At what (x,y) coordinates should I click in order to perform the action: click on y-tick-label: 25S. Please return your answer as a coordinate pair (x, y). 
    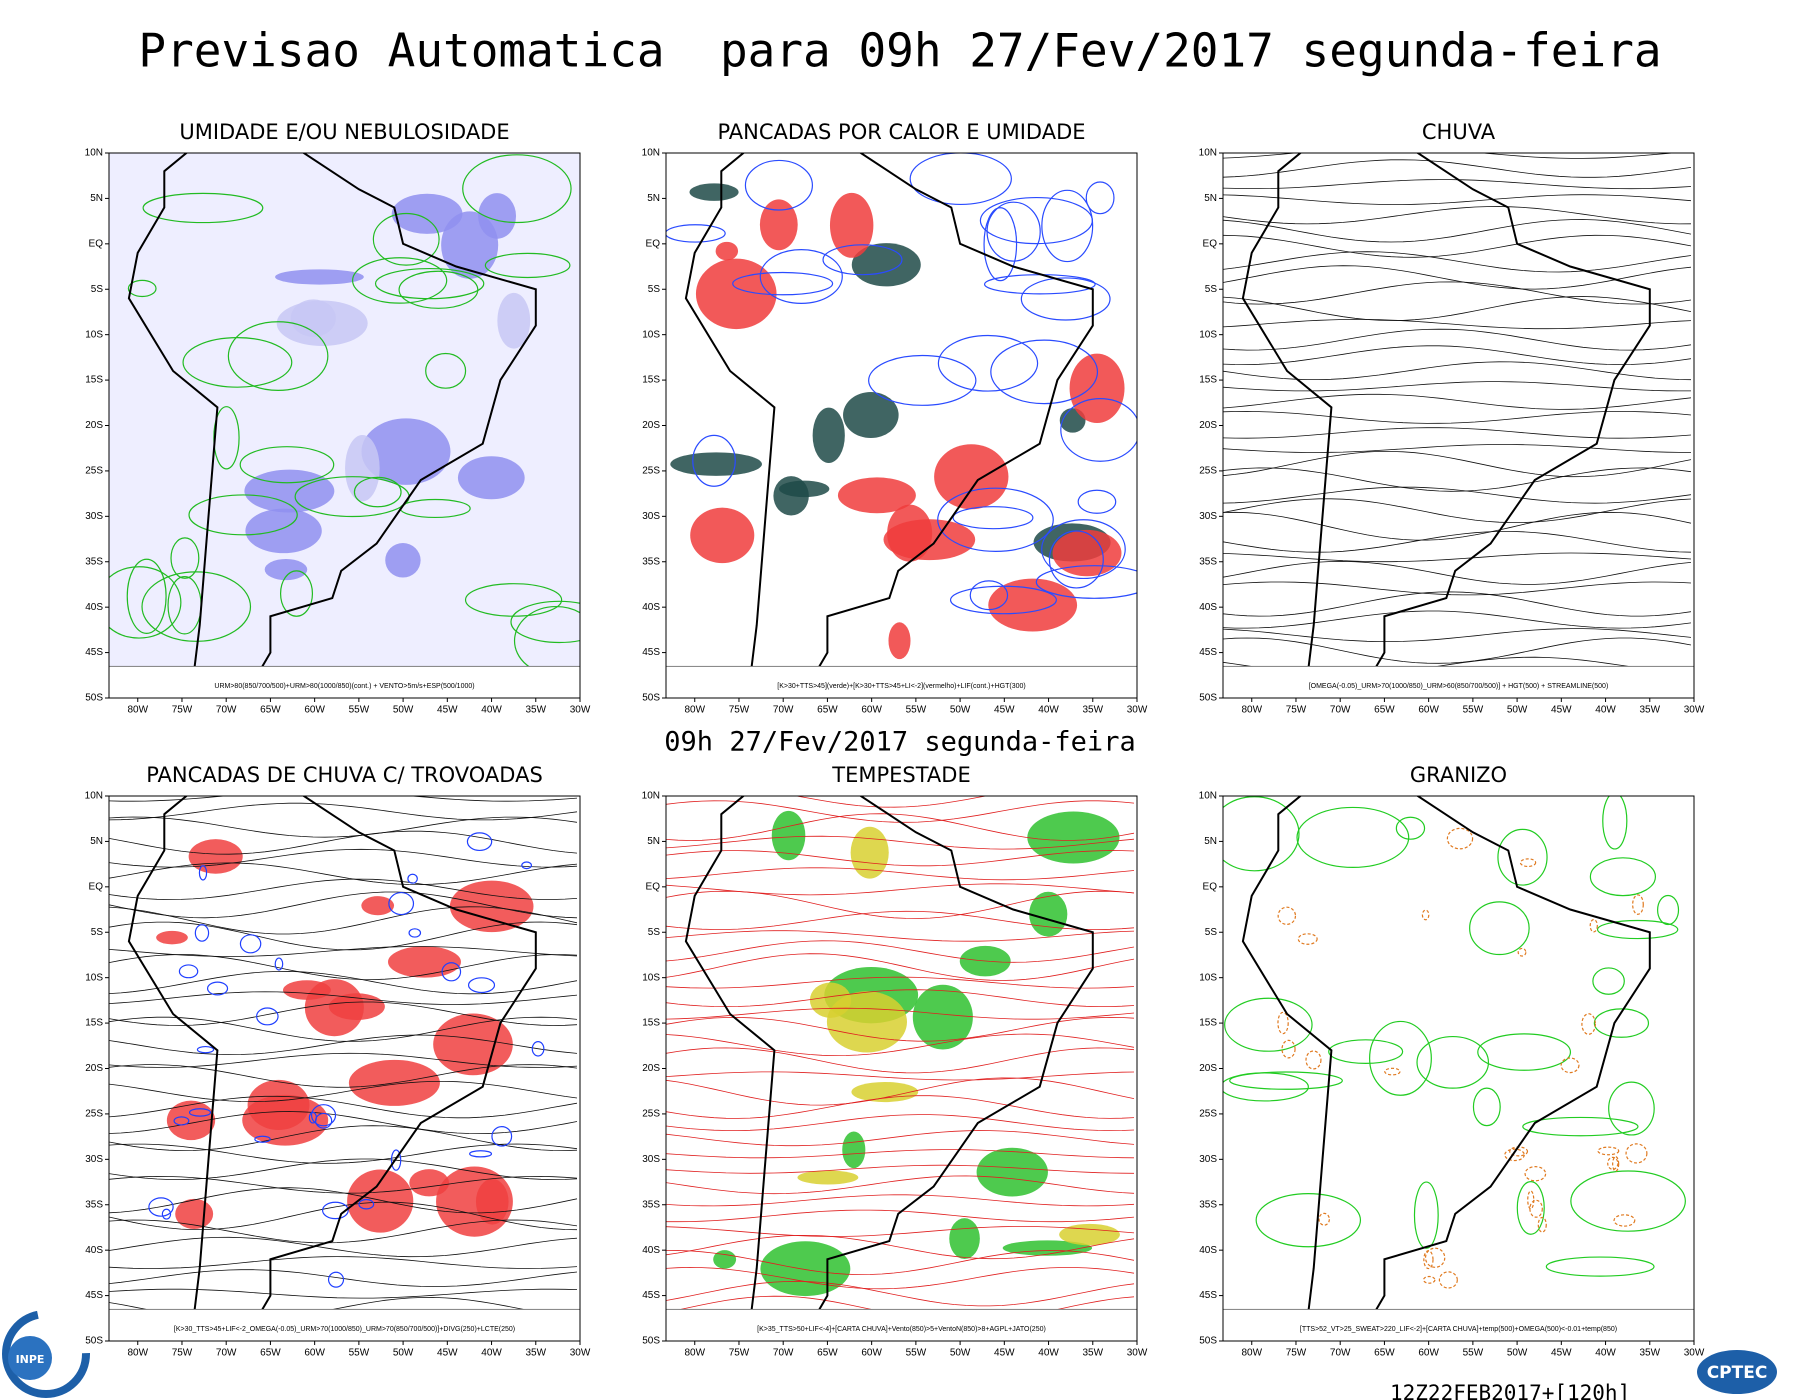
    Looking at the image, I should click on (1208, 1114).